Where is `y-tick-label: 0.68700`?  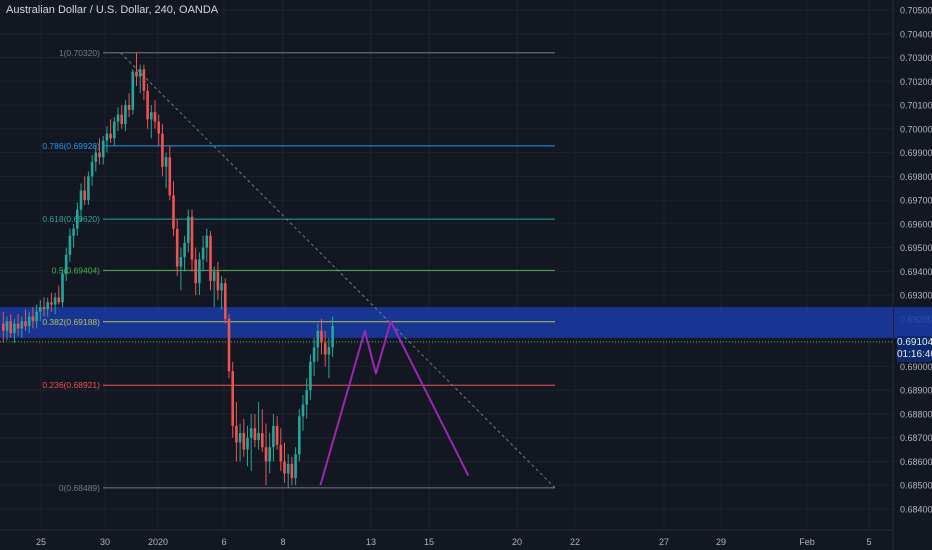 y-tick-label: 0.68700 is located at coordinates (916, 438).